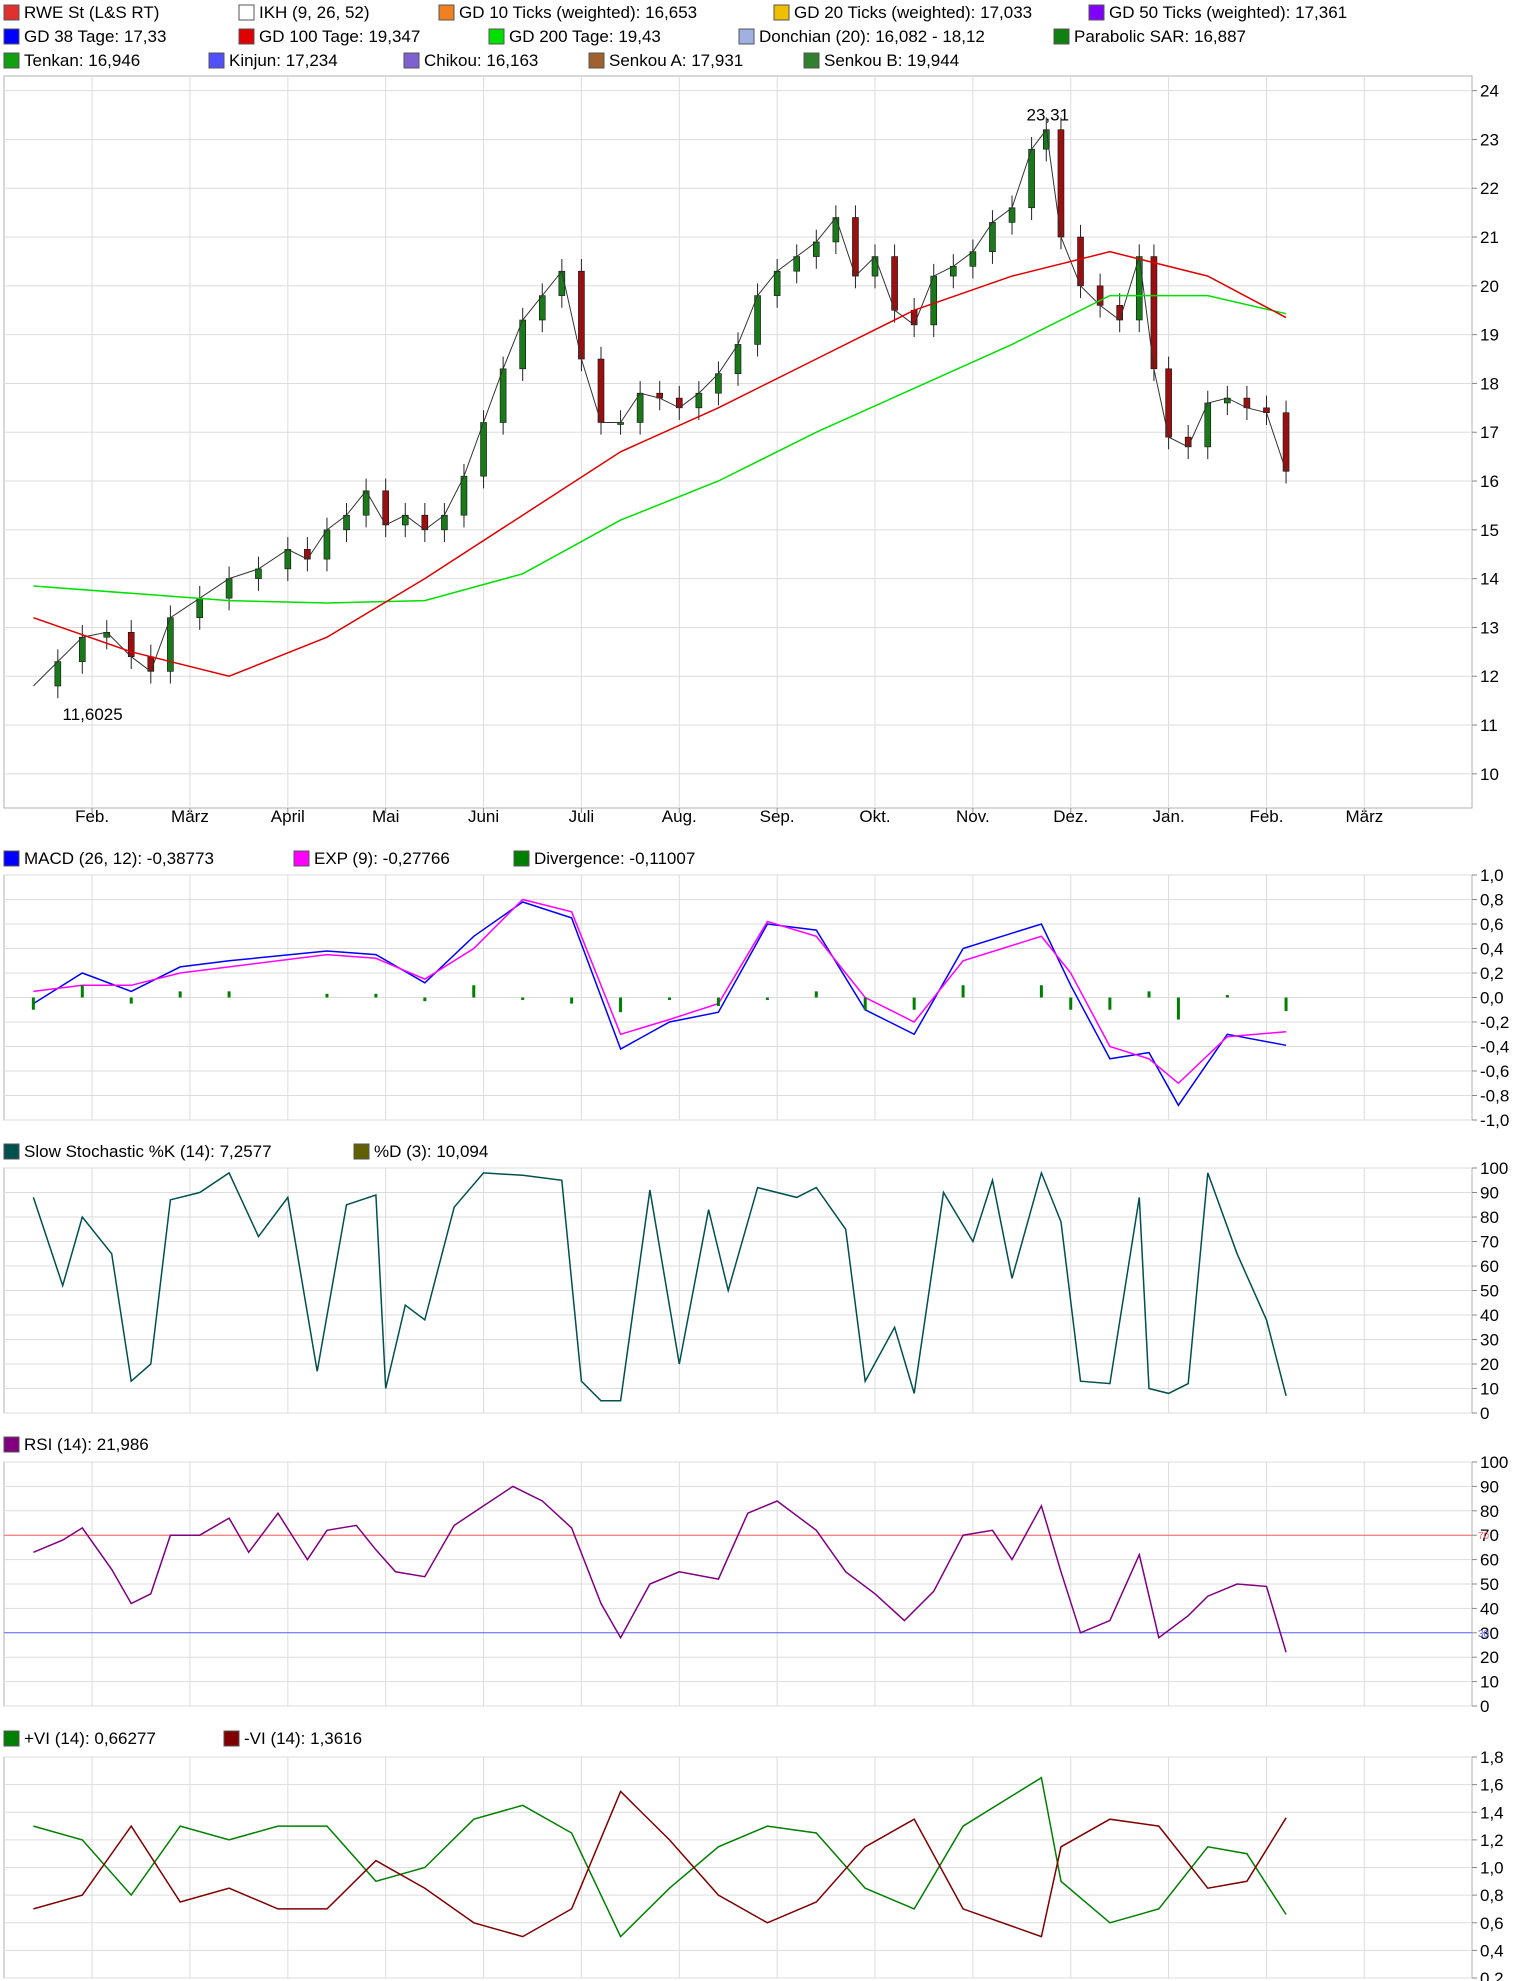 This screenshot has width=1520, height=1981. What do you see at coordinates (1489, 432) in the screenshot?
I see `y-tick-label: 17` at bounding box center [1489, 432].